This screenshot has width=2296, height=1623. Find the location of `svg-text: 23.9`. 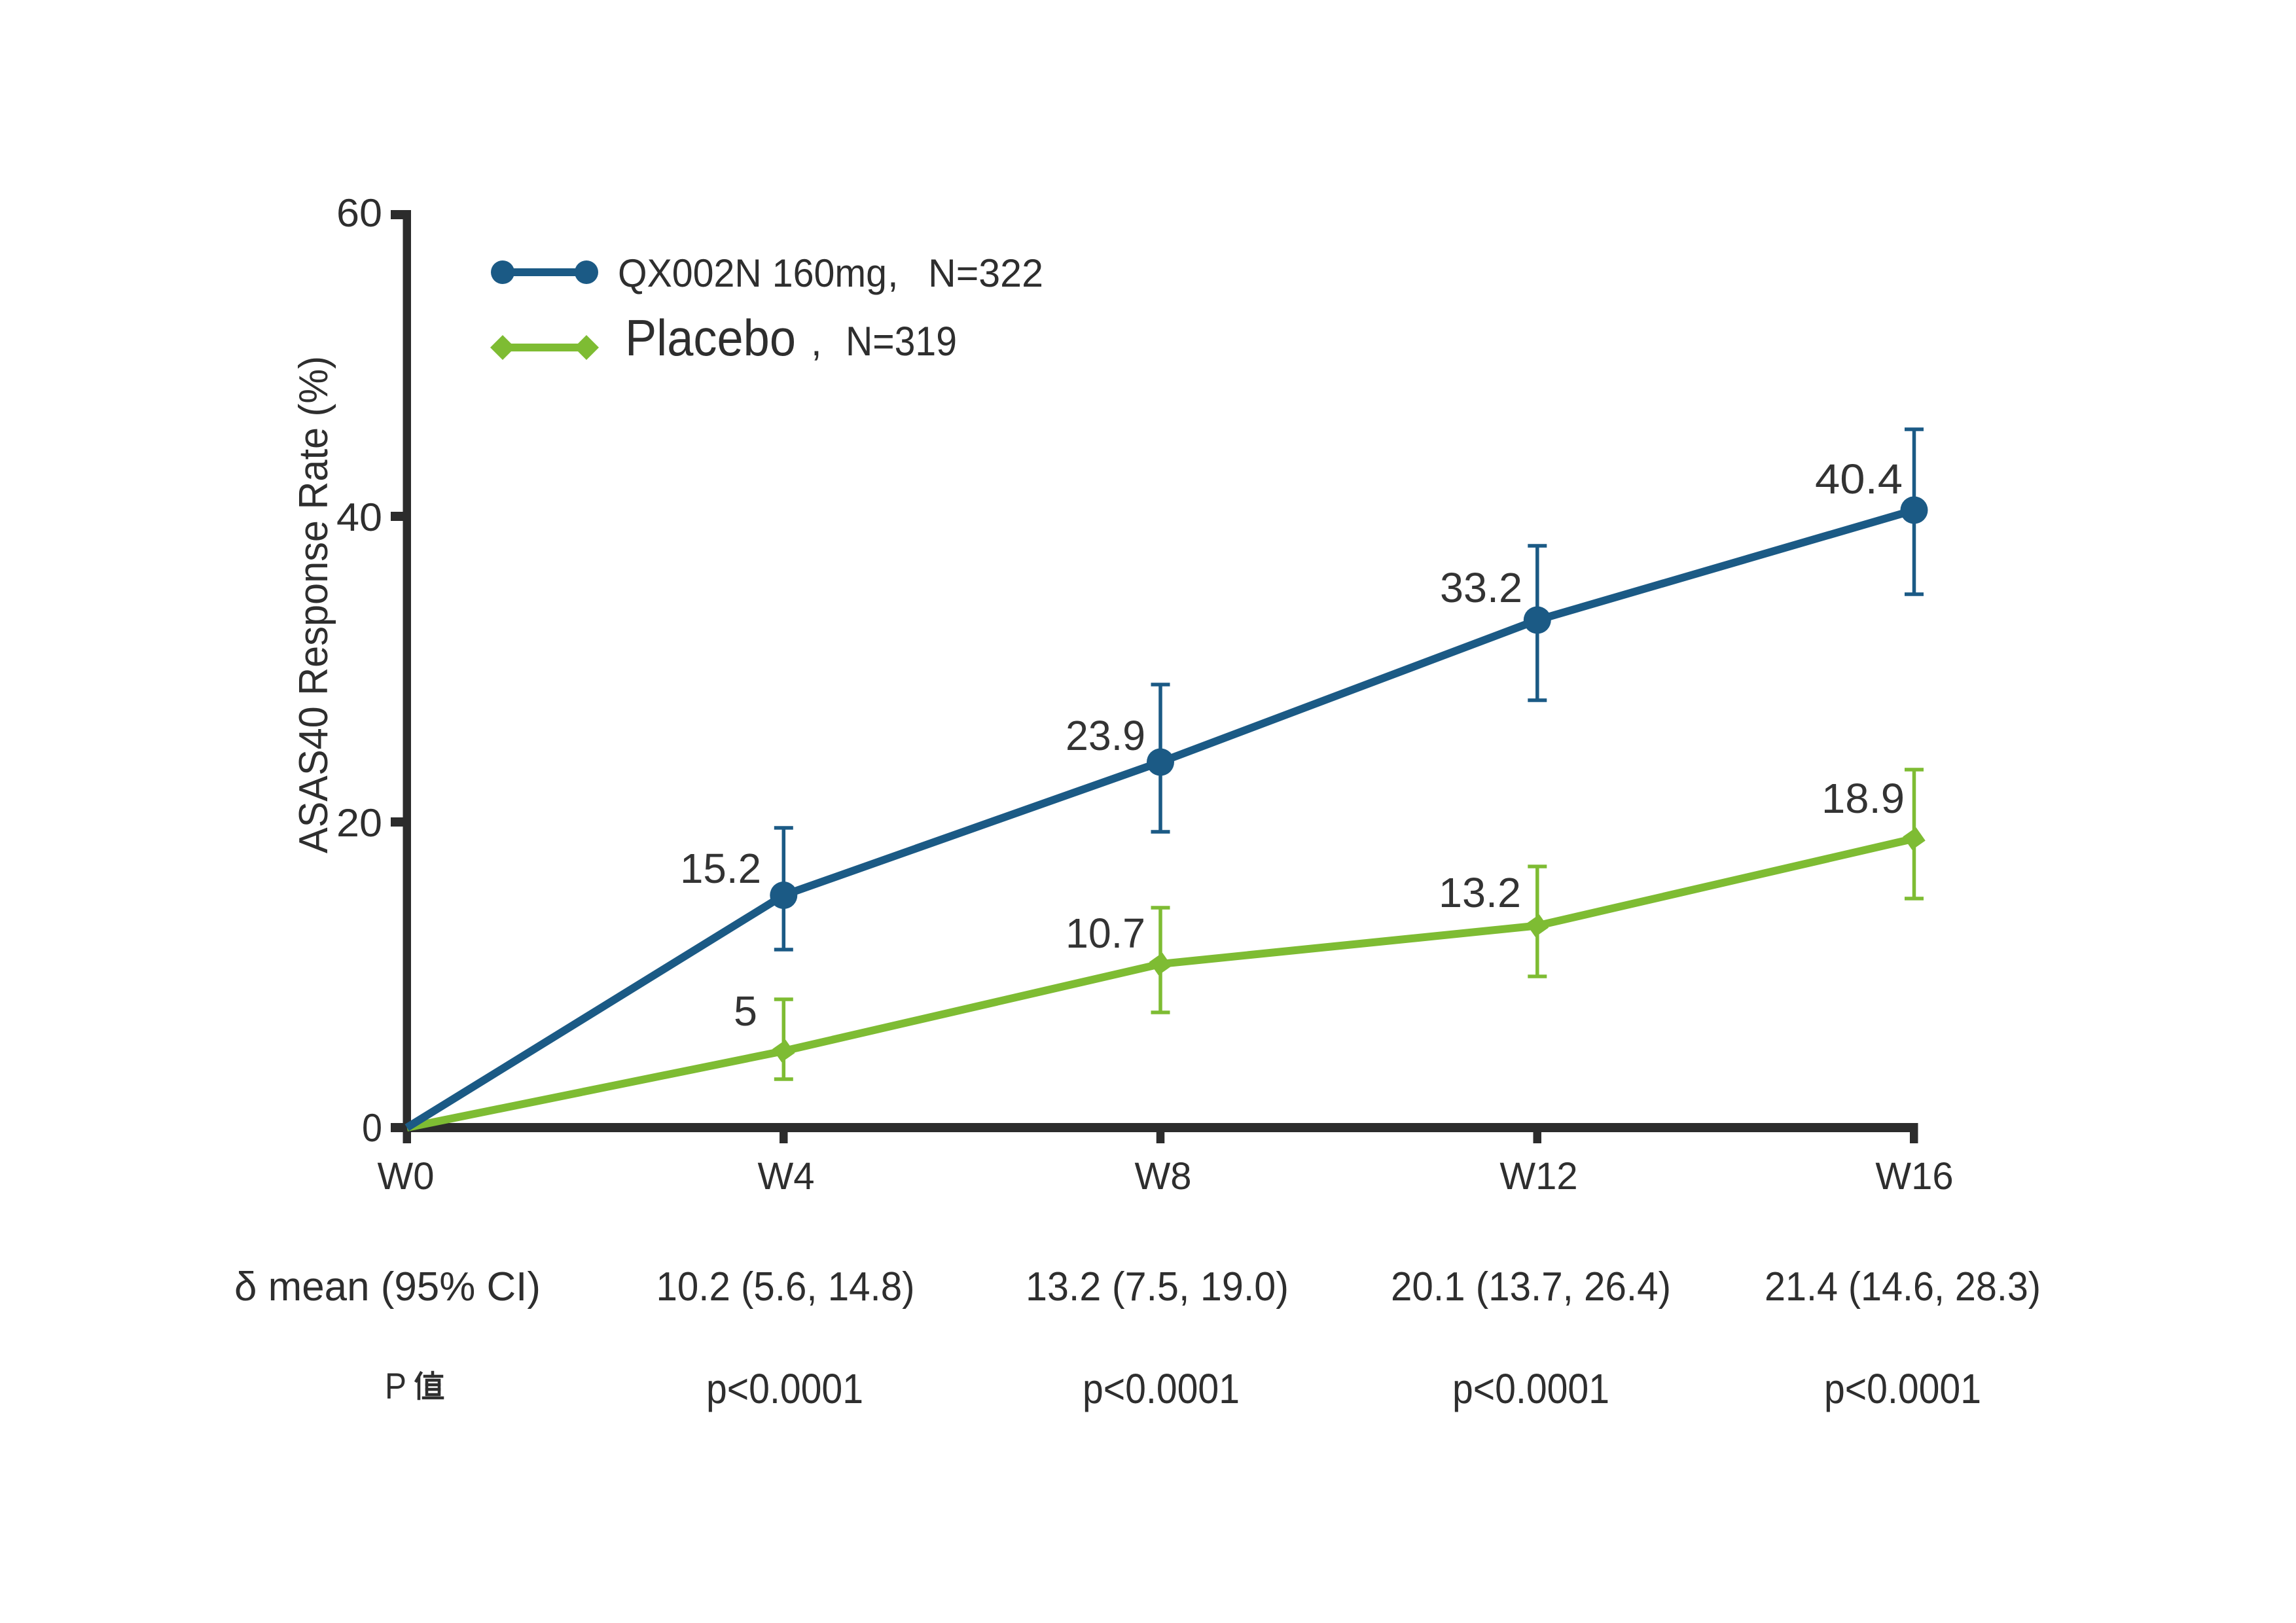

svg-text: 23.9 is located at coordinates (1105, 735).